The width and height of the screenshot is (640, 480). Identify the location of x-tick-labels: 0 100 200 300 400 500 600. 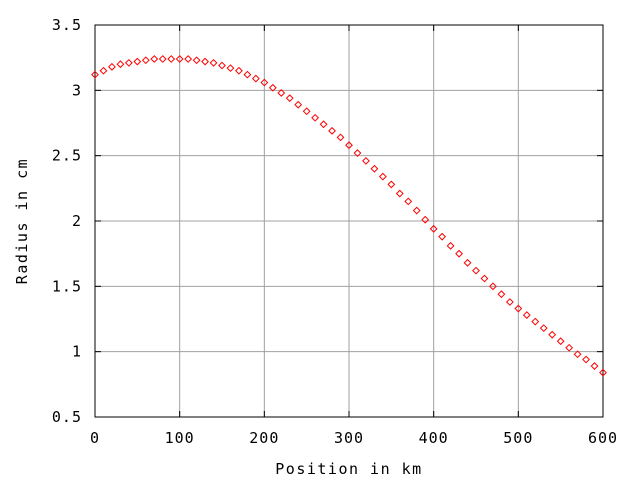
(354, 438).